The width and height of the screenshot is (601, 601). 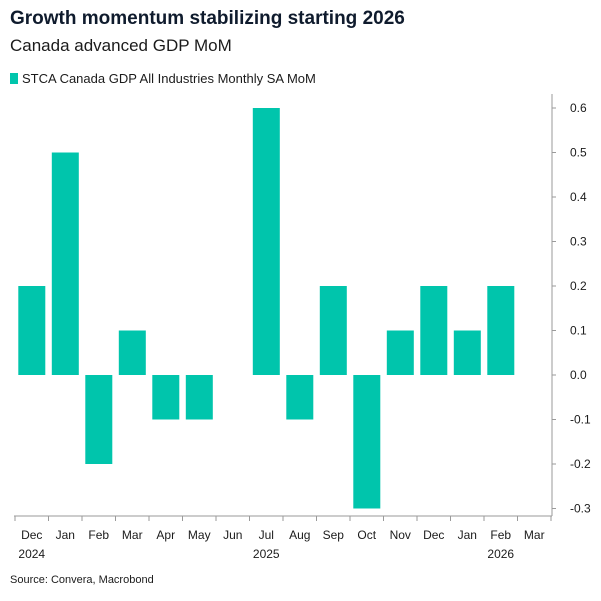 What do you see at coordinates (165, 535) in the screenshot?
I see `x-tick-label: Apr` at bounding box center [165, 535].